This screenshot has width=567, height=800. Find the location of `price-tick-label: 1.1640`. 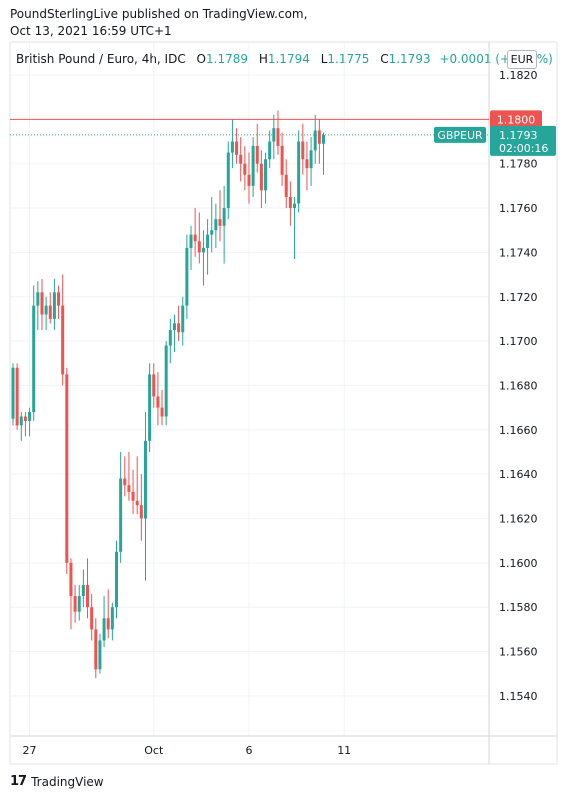

price-tick-label: 1.1640 is located at coordinates (518, 474).